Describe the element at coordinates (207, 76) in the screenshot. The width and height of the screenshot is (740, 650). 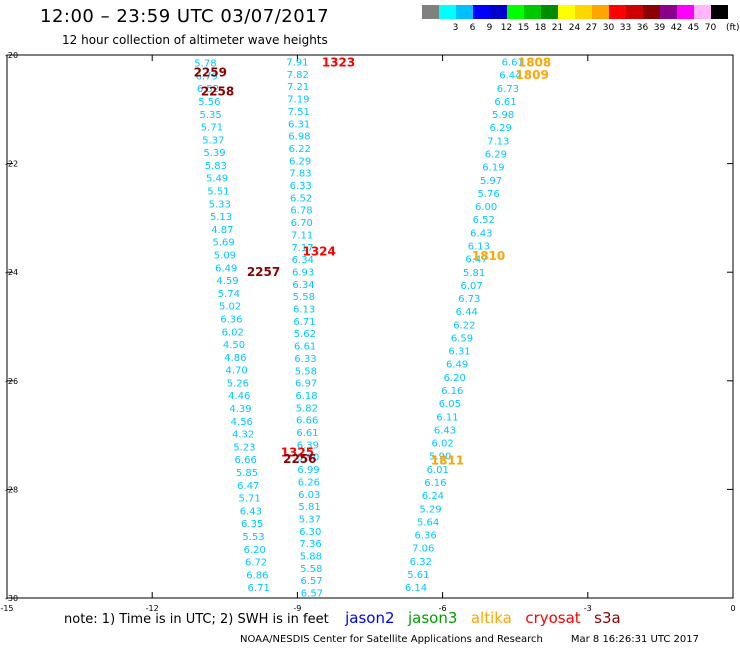
I see `swh-value-label: 6.79` at that location.